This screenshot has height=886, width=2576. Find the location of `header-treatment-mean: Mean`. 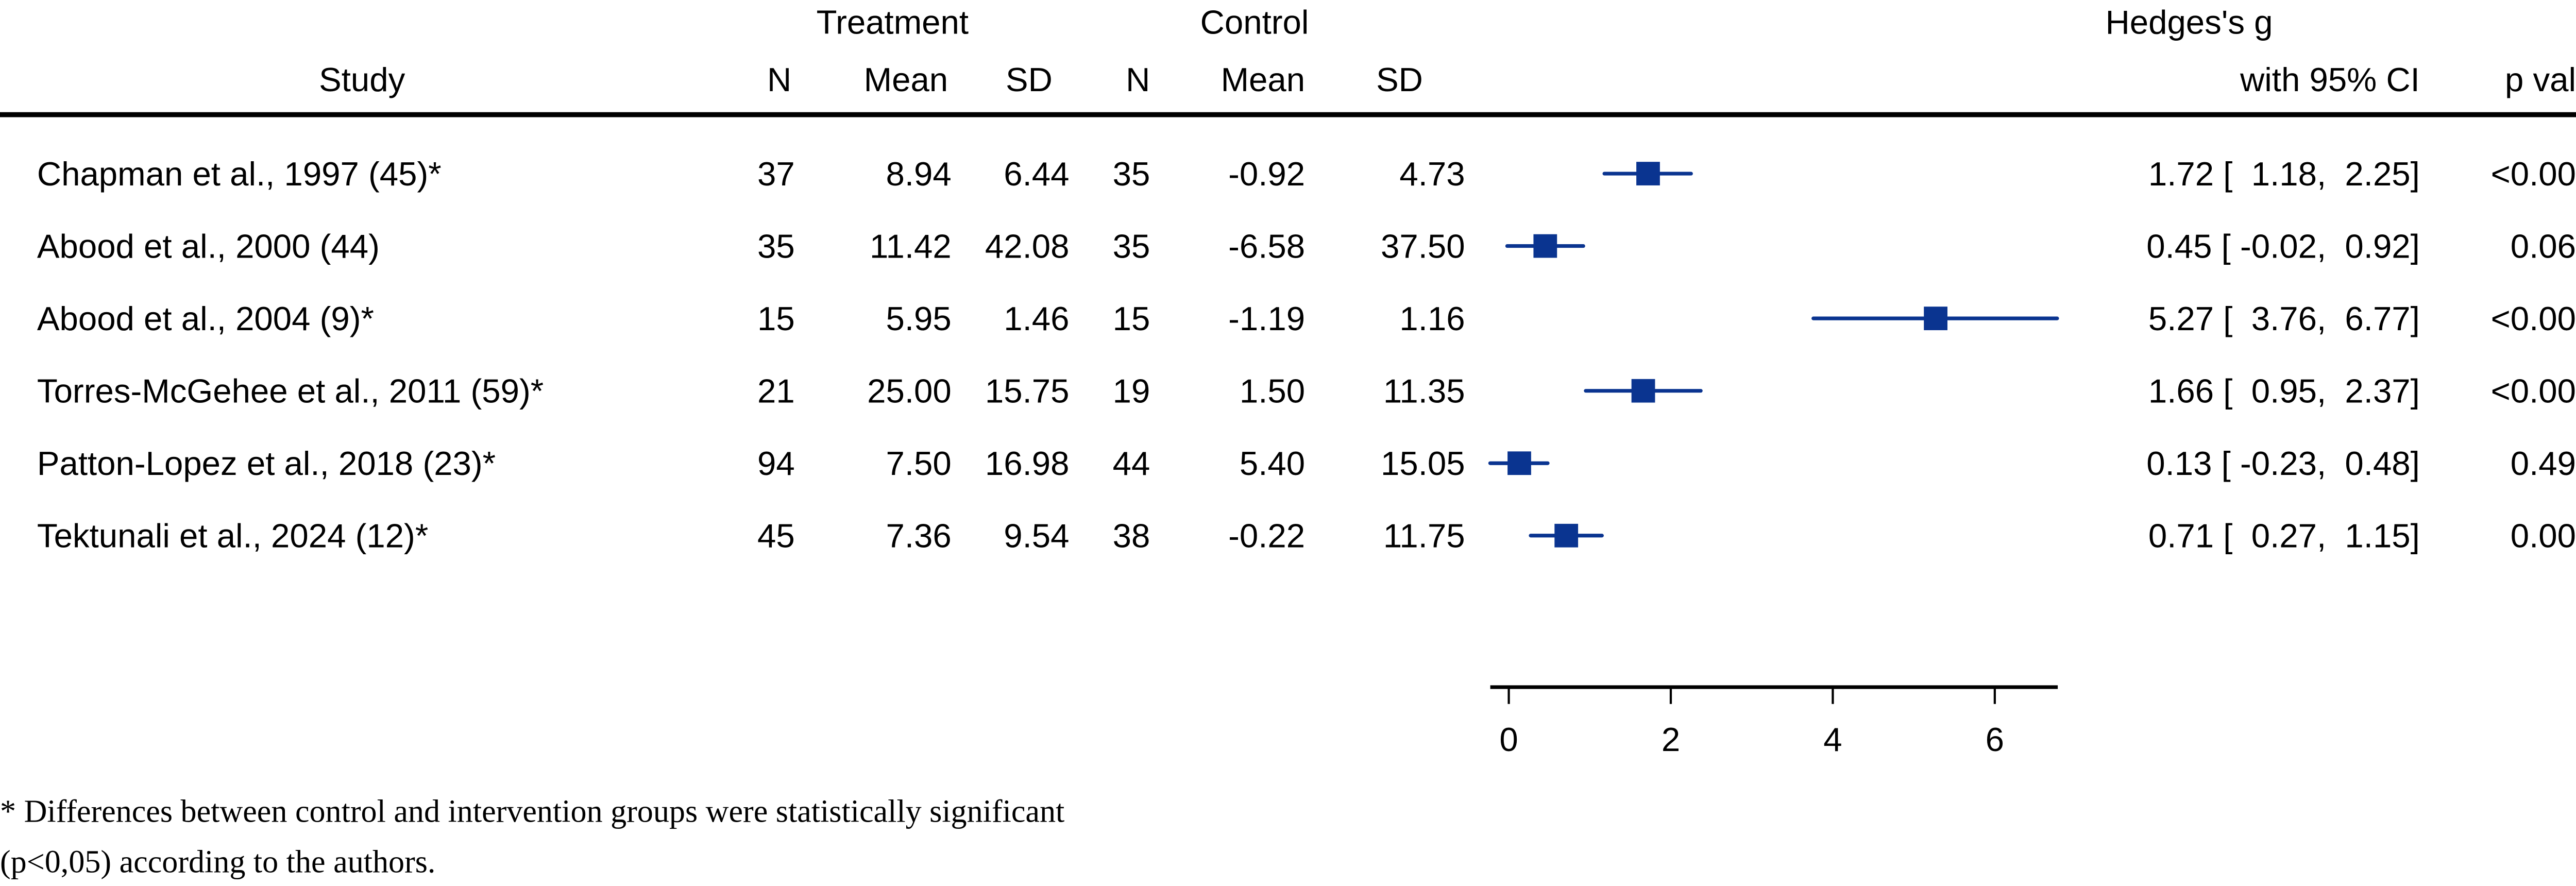

header-treatment-mean: Mean is located at coordinates (906, 79).